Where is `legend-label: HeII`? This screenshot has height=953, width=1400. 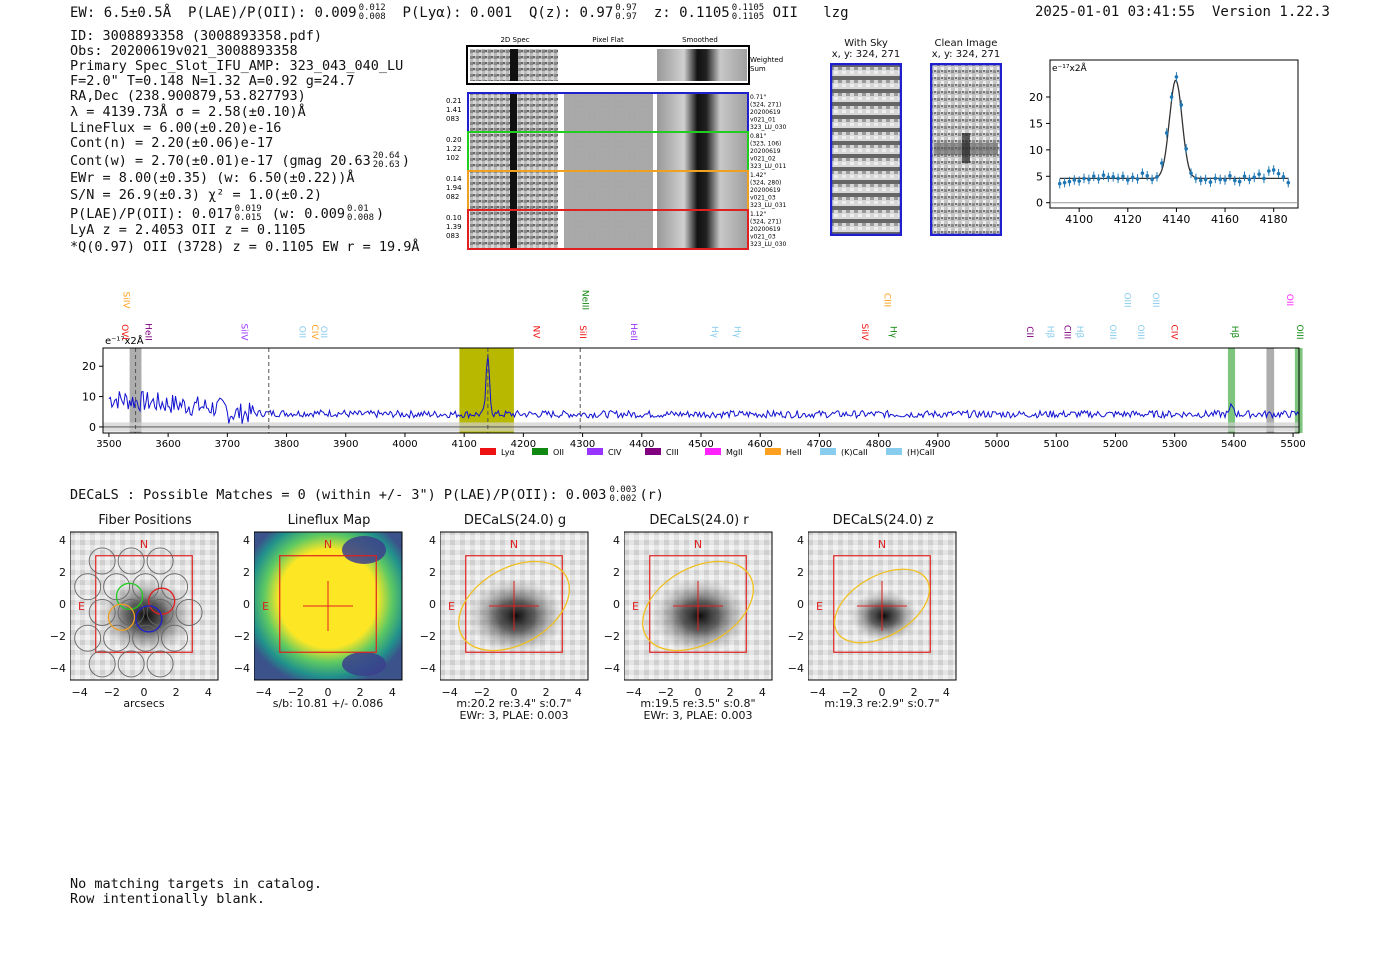 legend-label: HeII is located at coordinates (794, 452).